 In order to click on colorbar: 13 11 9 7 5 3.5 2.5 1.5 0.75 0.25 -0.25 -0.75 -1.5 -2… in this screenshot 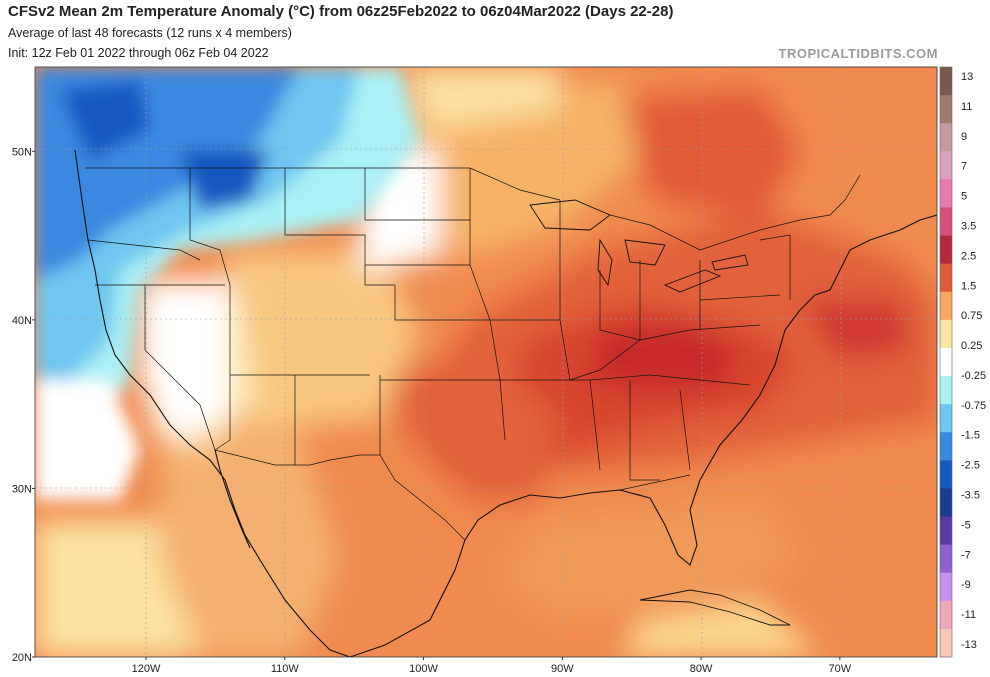, I will do `click(962, 362)`.